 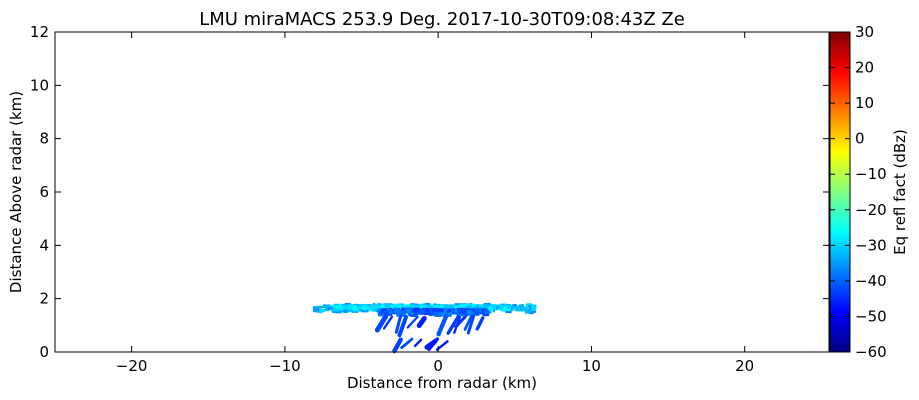 I want to click on echo-region-fallstreaks, so click(x=420, y=345).